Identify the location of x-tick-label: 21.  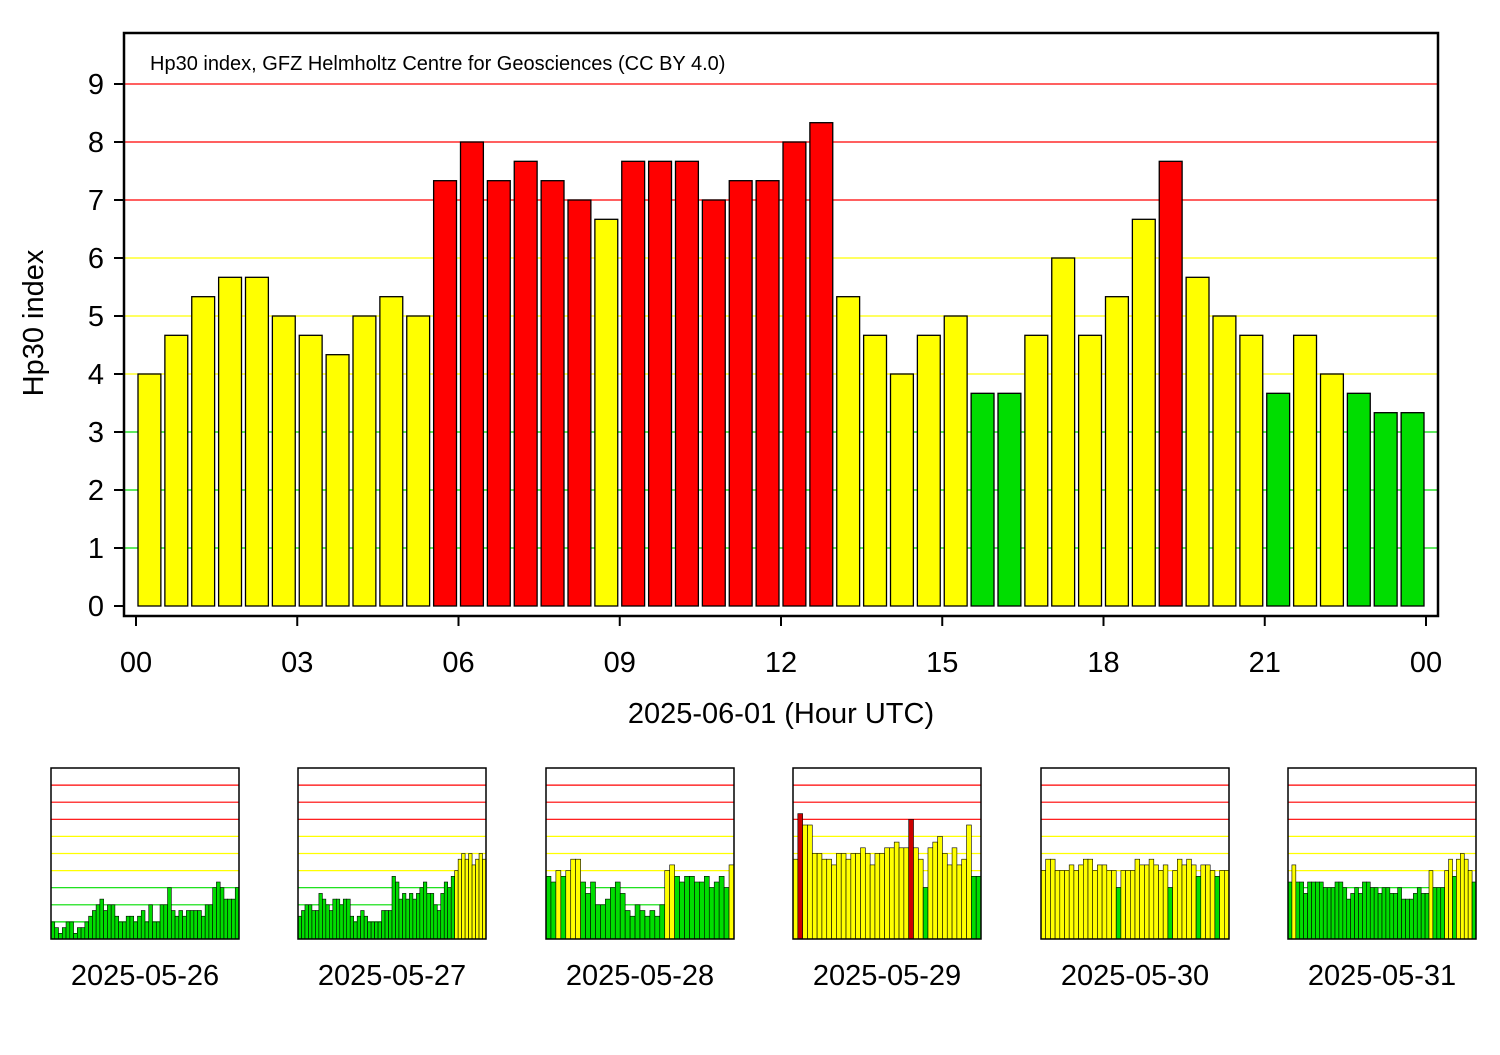
(1265, 663).